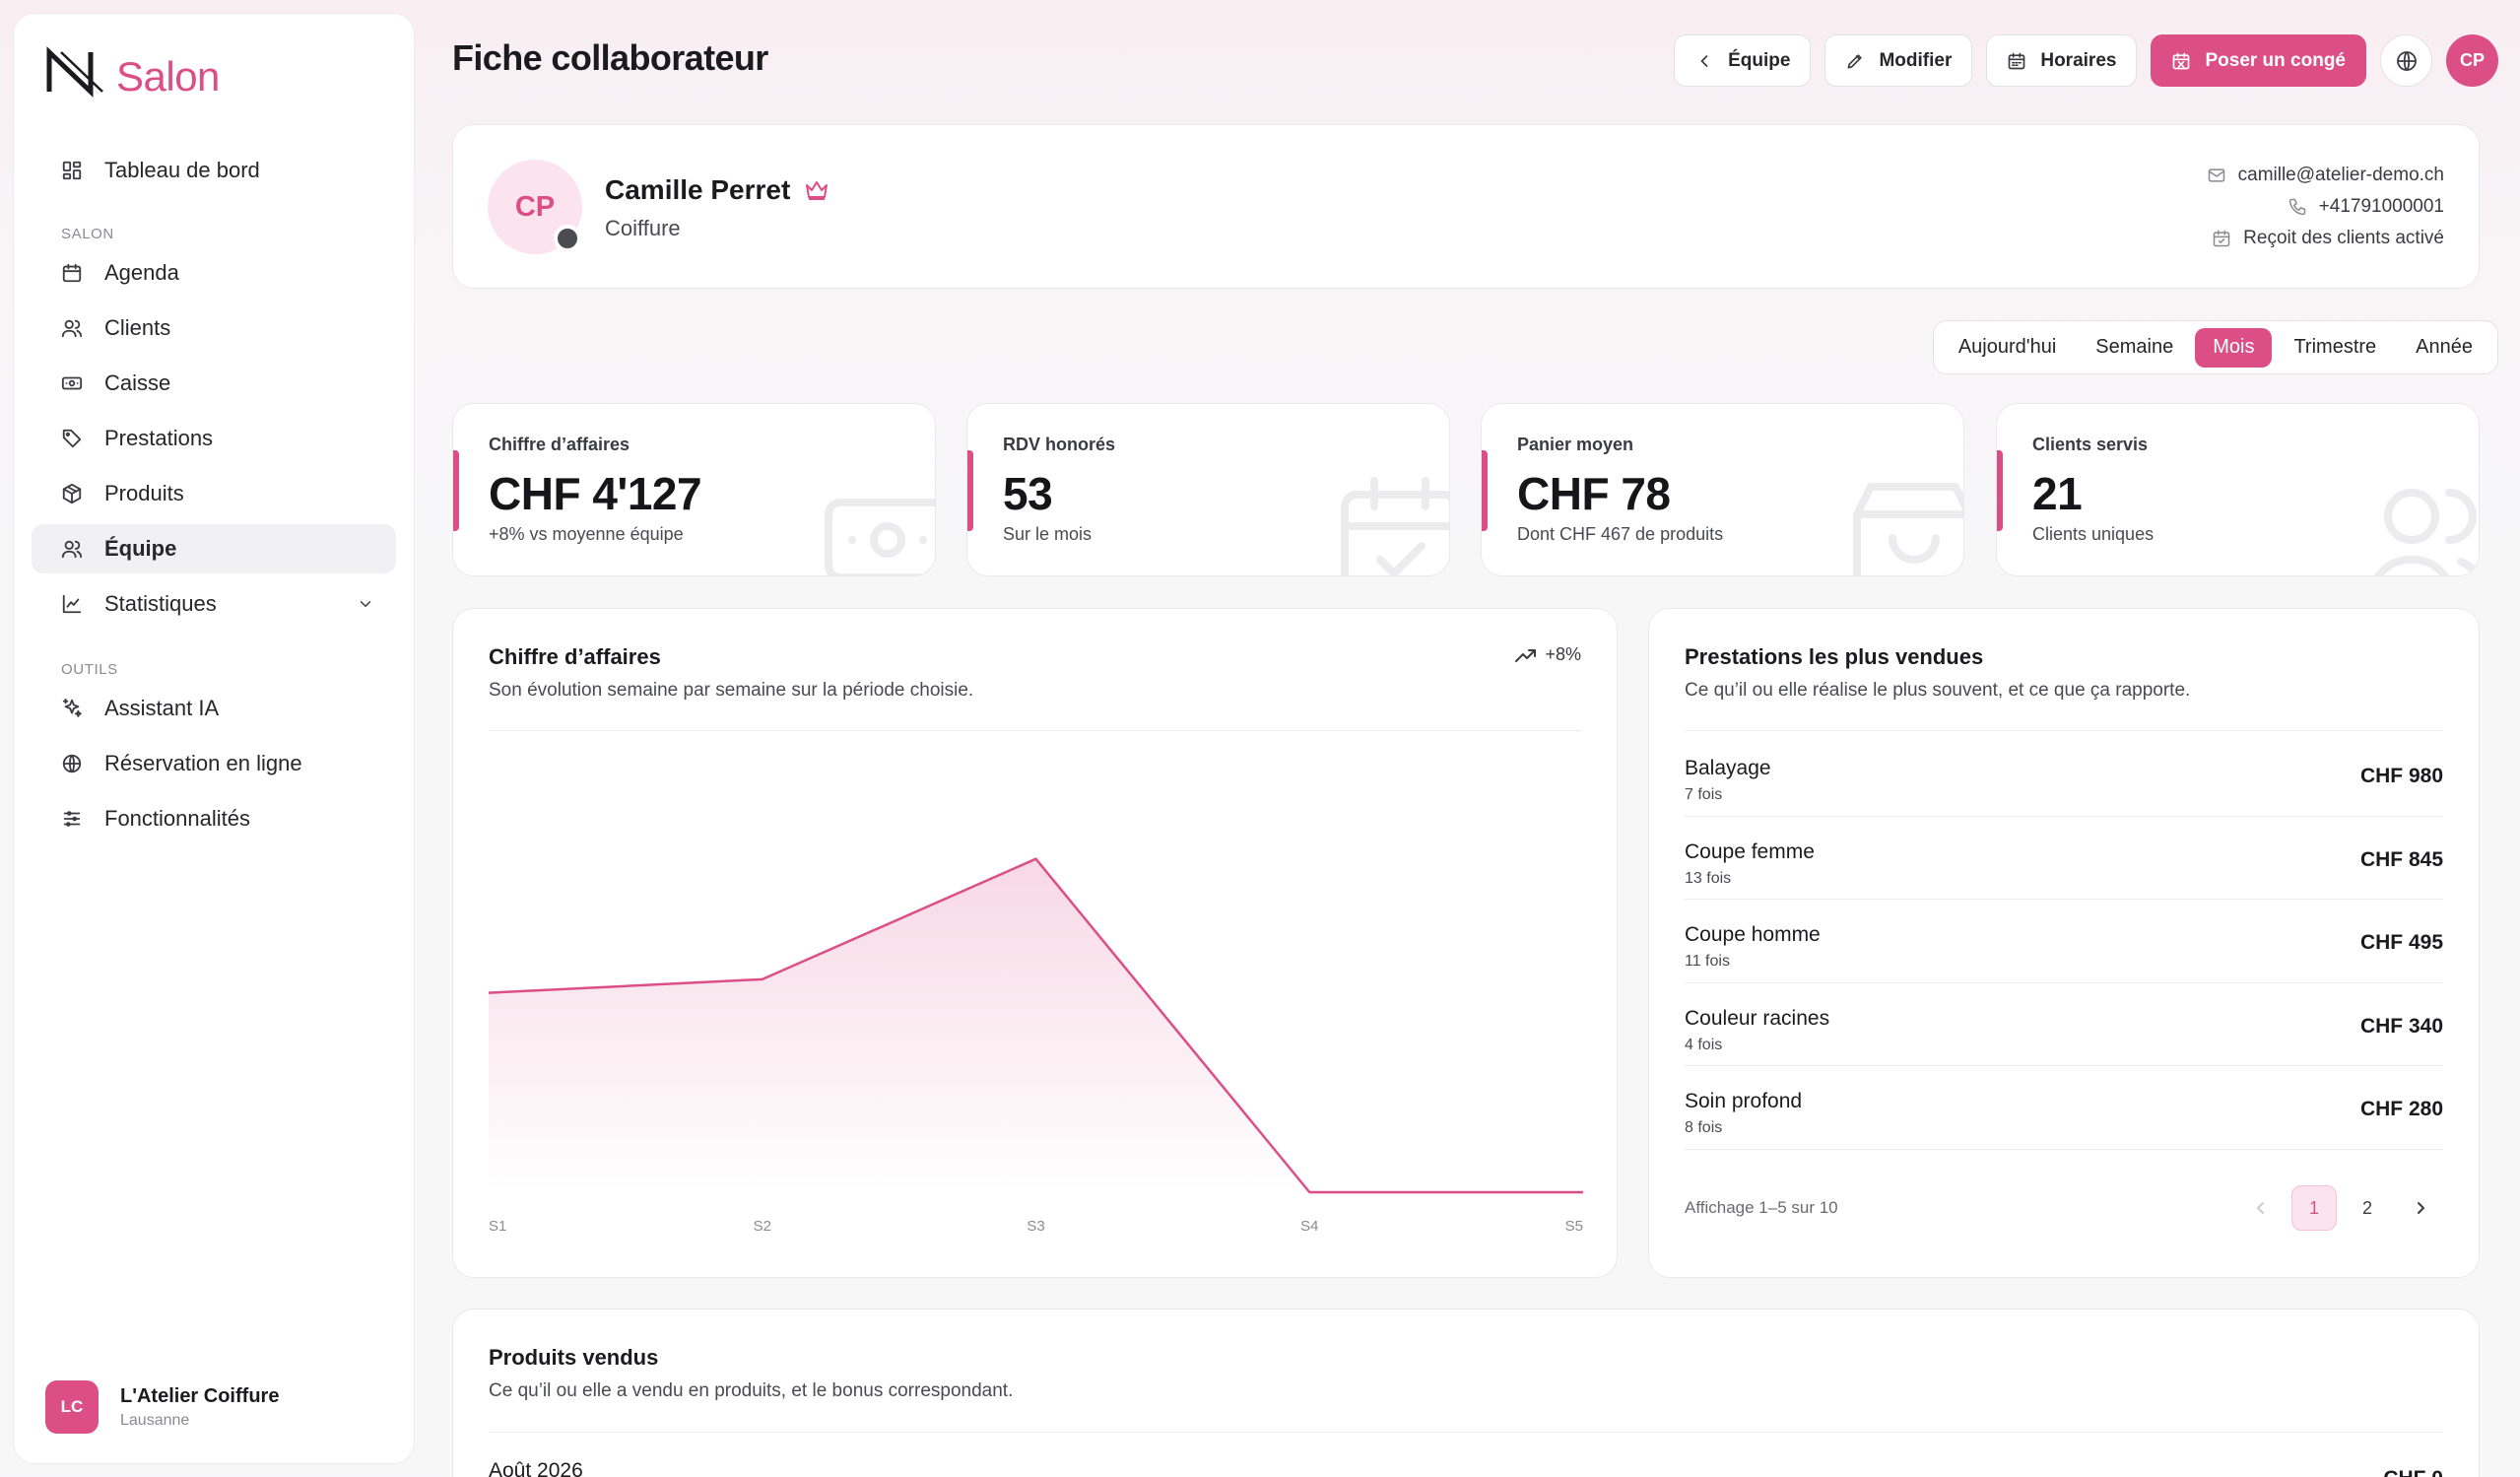 This screenshot has width=2520, height=1477. I want to click on kpi-subtext: Sur le mois, so click(1048, 534).